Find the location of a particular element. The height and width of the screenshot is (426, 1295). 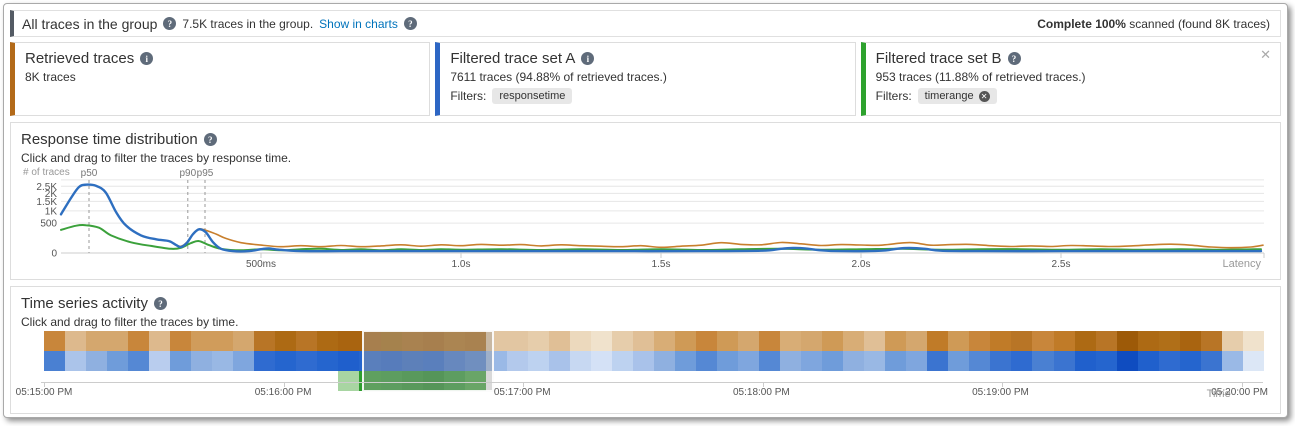

help-icon: ? is located at coordinates (160, 303).